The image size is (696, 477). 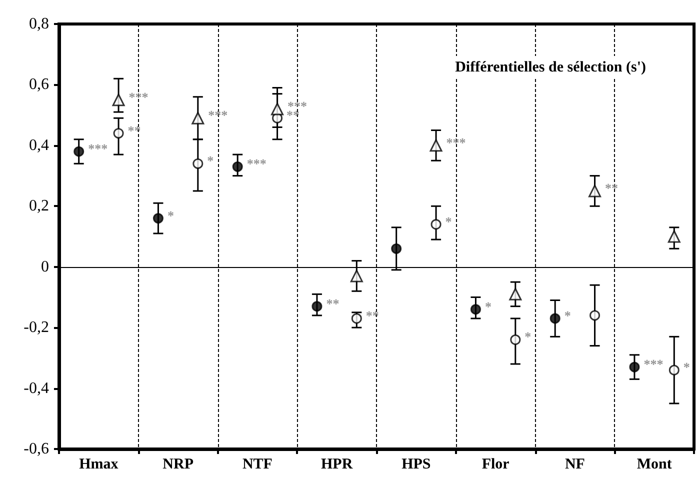 I want to click on x-tick-label: NF, so click(x=574, y=464).